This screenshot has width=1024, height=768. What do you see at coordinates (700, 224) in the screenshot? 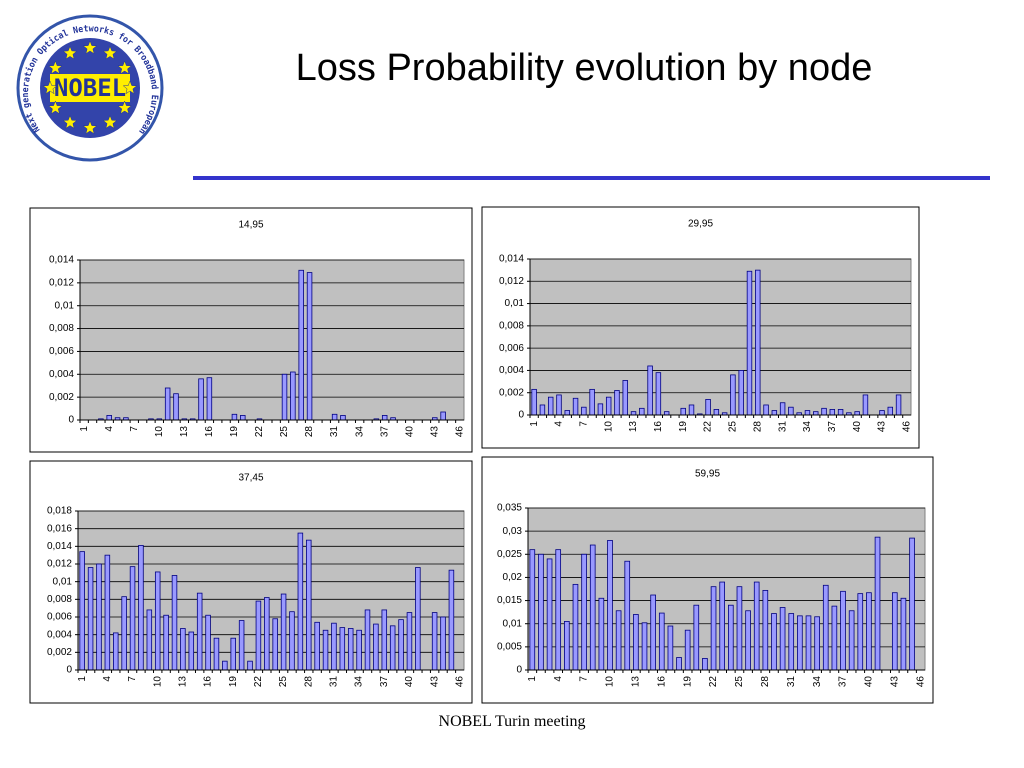
I see `chart-title: 29,95` at bounding box center [700, 224].